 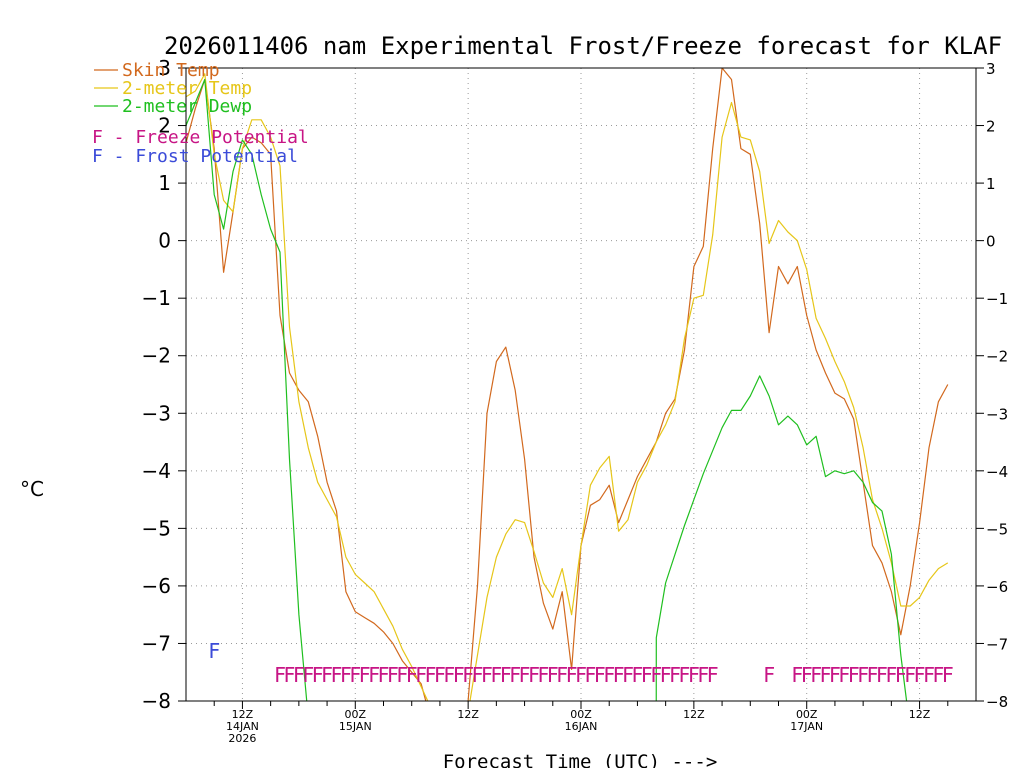 I want to click on y-tick-label-left: −4, so click(x=156, y=471).